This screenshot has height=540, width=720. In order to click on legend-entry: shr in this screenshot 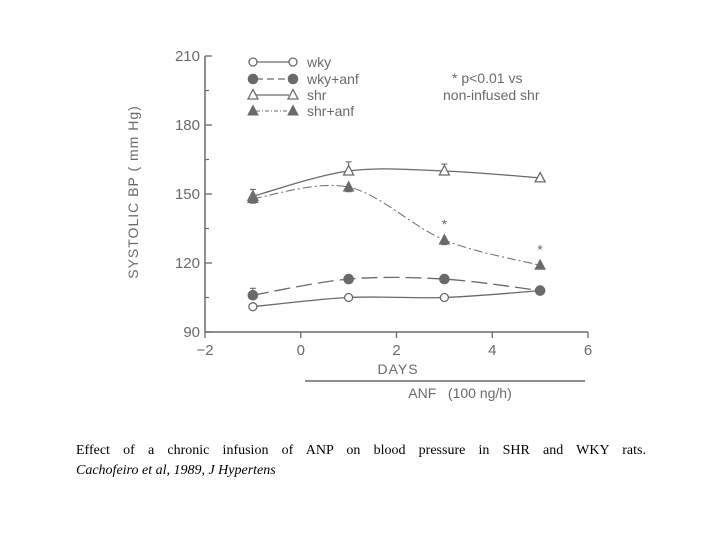, I will do `click(286, 95)`.